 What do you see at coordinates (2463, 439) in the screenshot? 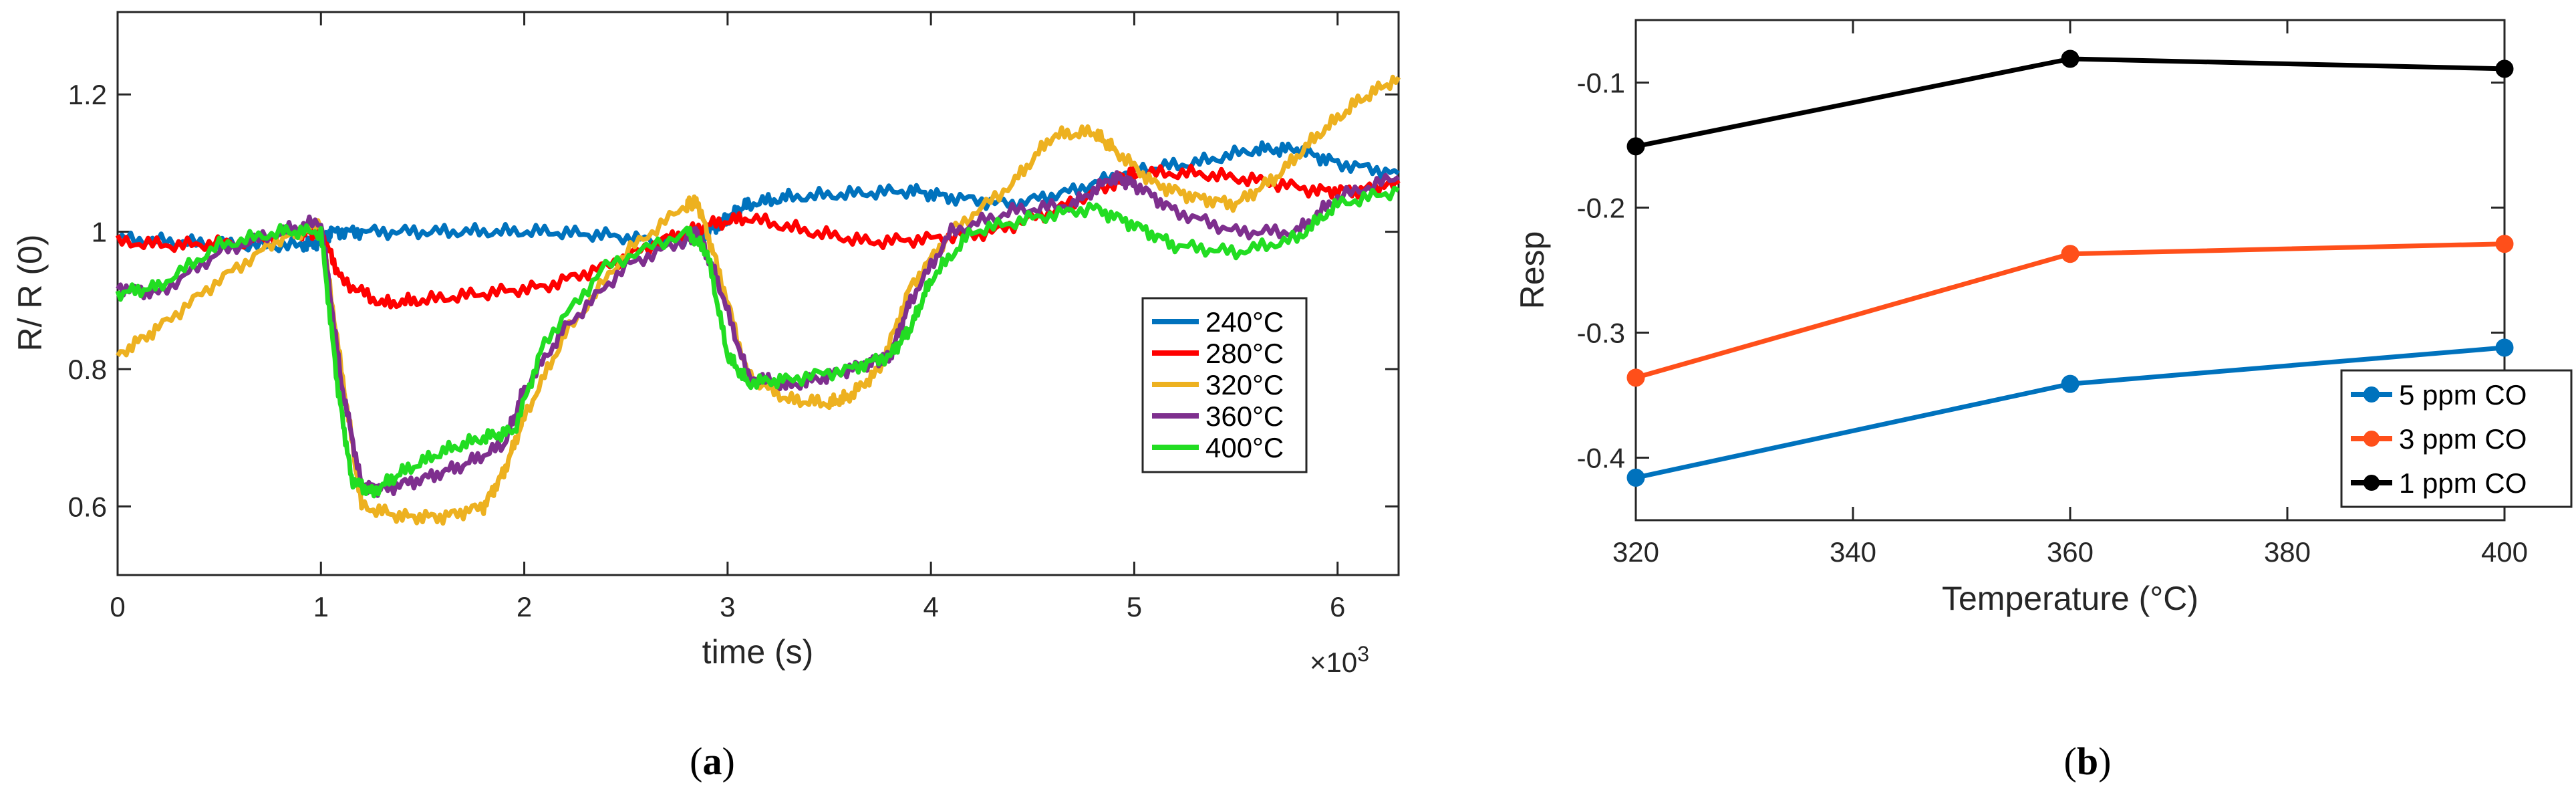
I see `chart-b-legend-item-3-ppm-co-label: 3 ppm CO` at bounding box center [2463, 439].